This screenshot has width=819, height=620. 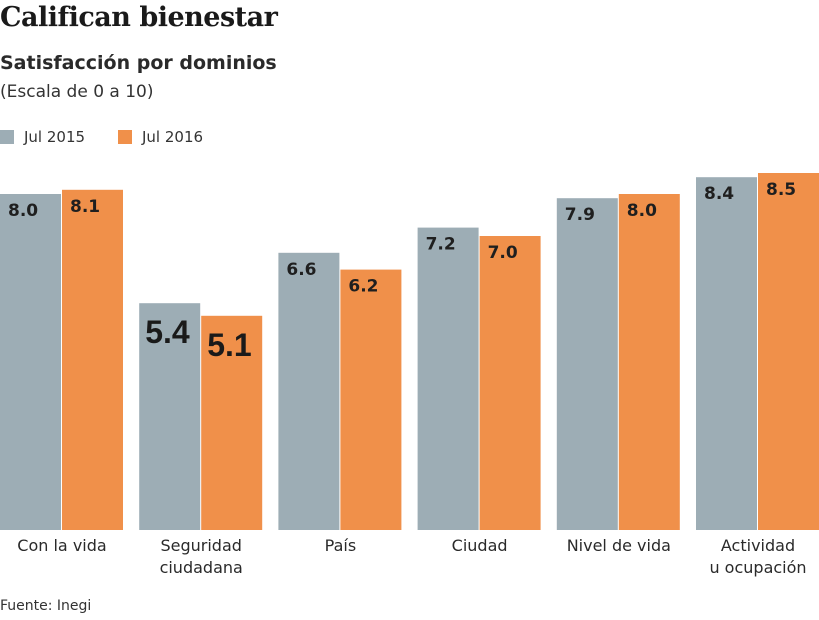 I want to click on category-label: Nivel de vida, so click(x=619, y=545).